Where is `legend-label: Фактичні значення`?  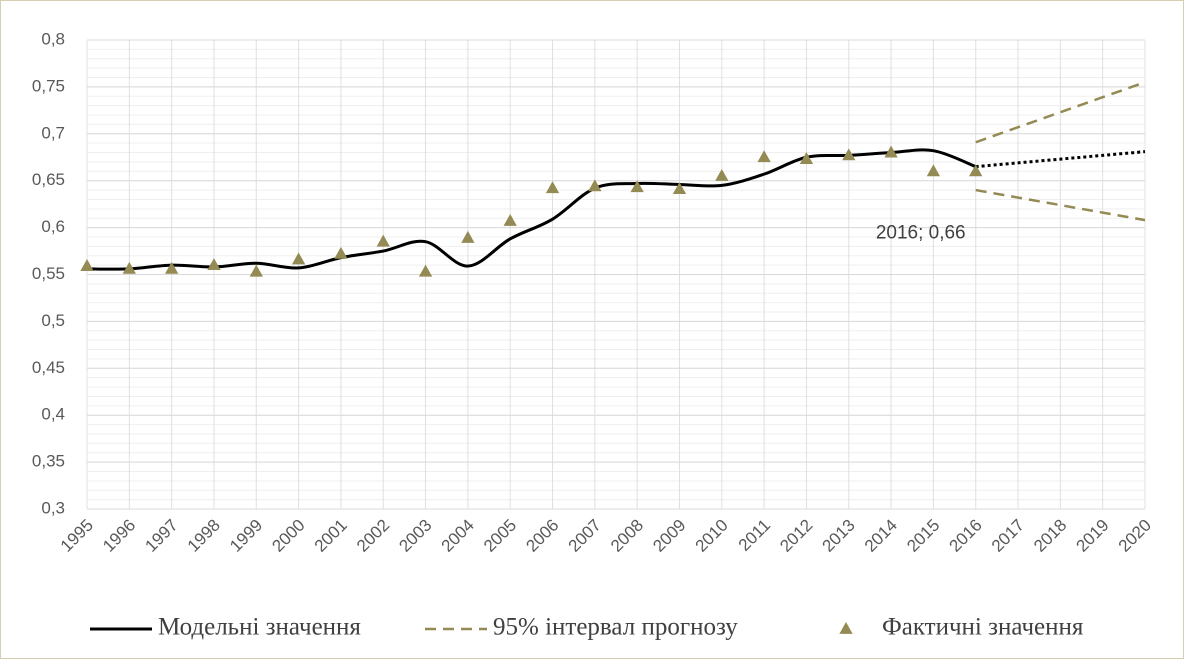 legend-label: Фактичні значення is located at coordinates (983, 627).